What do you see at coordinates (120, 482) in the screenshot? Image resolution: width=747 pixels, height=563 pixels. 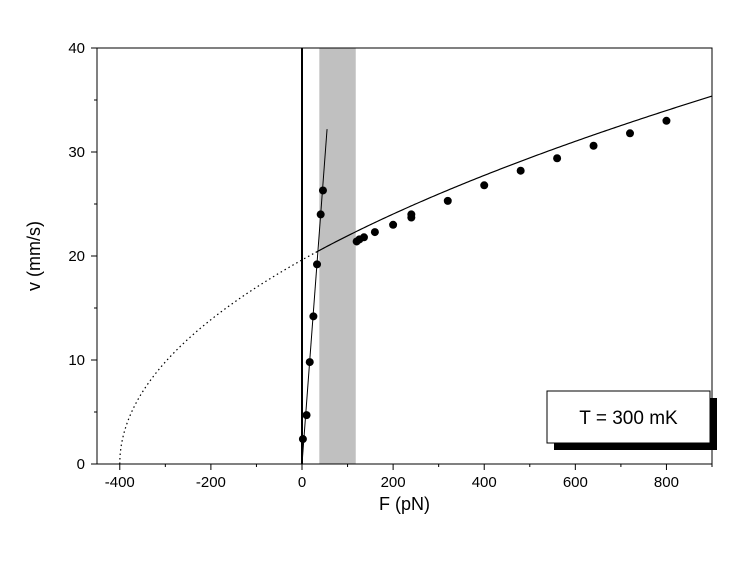 I see `x-tick-label: -400` at bounding box center [120, 482].